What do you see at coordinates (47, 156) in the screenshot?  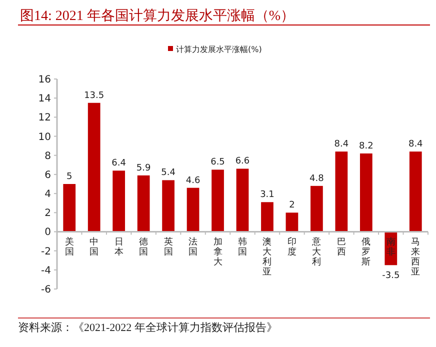 I see `y-tick-label: 8` at bounding box center [47, 156].